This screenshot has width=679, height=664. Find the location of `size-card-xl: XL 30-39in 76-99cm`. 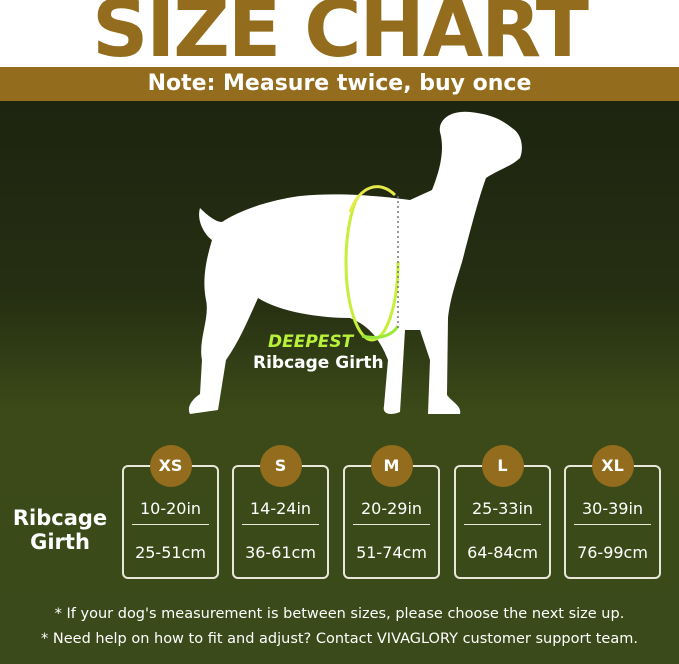

size-card-xl: XL 30-39in 76-99cm is located at coordinates (612, 512).